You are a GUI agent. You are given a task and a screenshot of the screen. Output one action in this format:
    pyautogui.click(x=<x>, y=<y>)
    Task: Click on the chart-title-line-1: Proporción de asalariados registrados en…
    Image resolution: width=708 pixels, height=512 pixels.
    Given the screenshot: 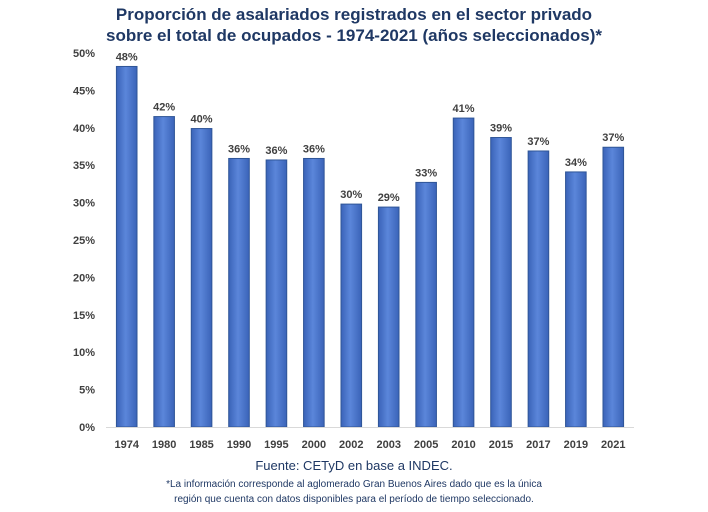 What is the action you would take?
    pyautogui.click(x=354, y=14)
    